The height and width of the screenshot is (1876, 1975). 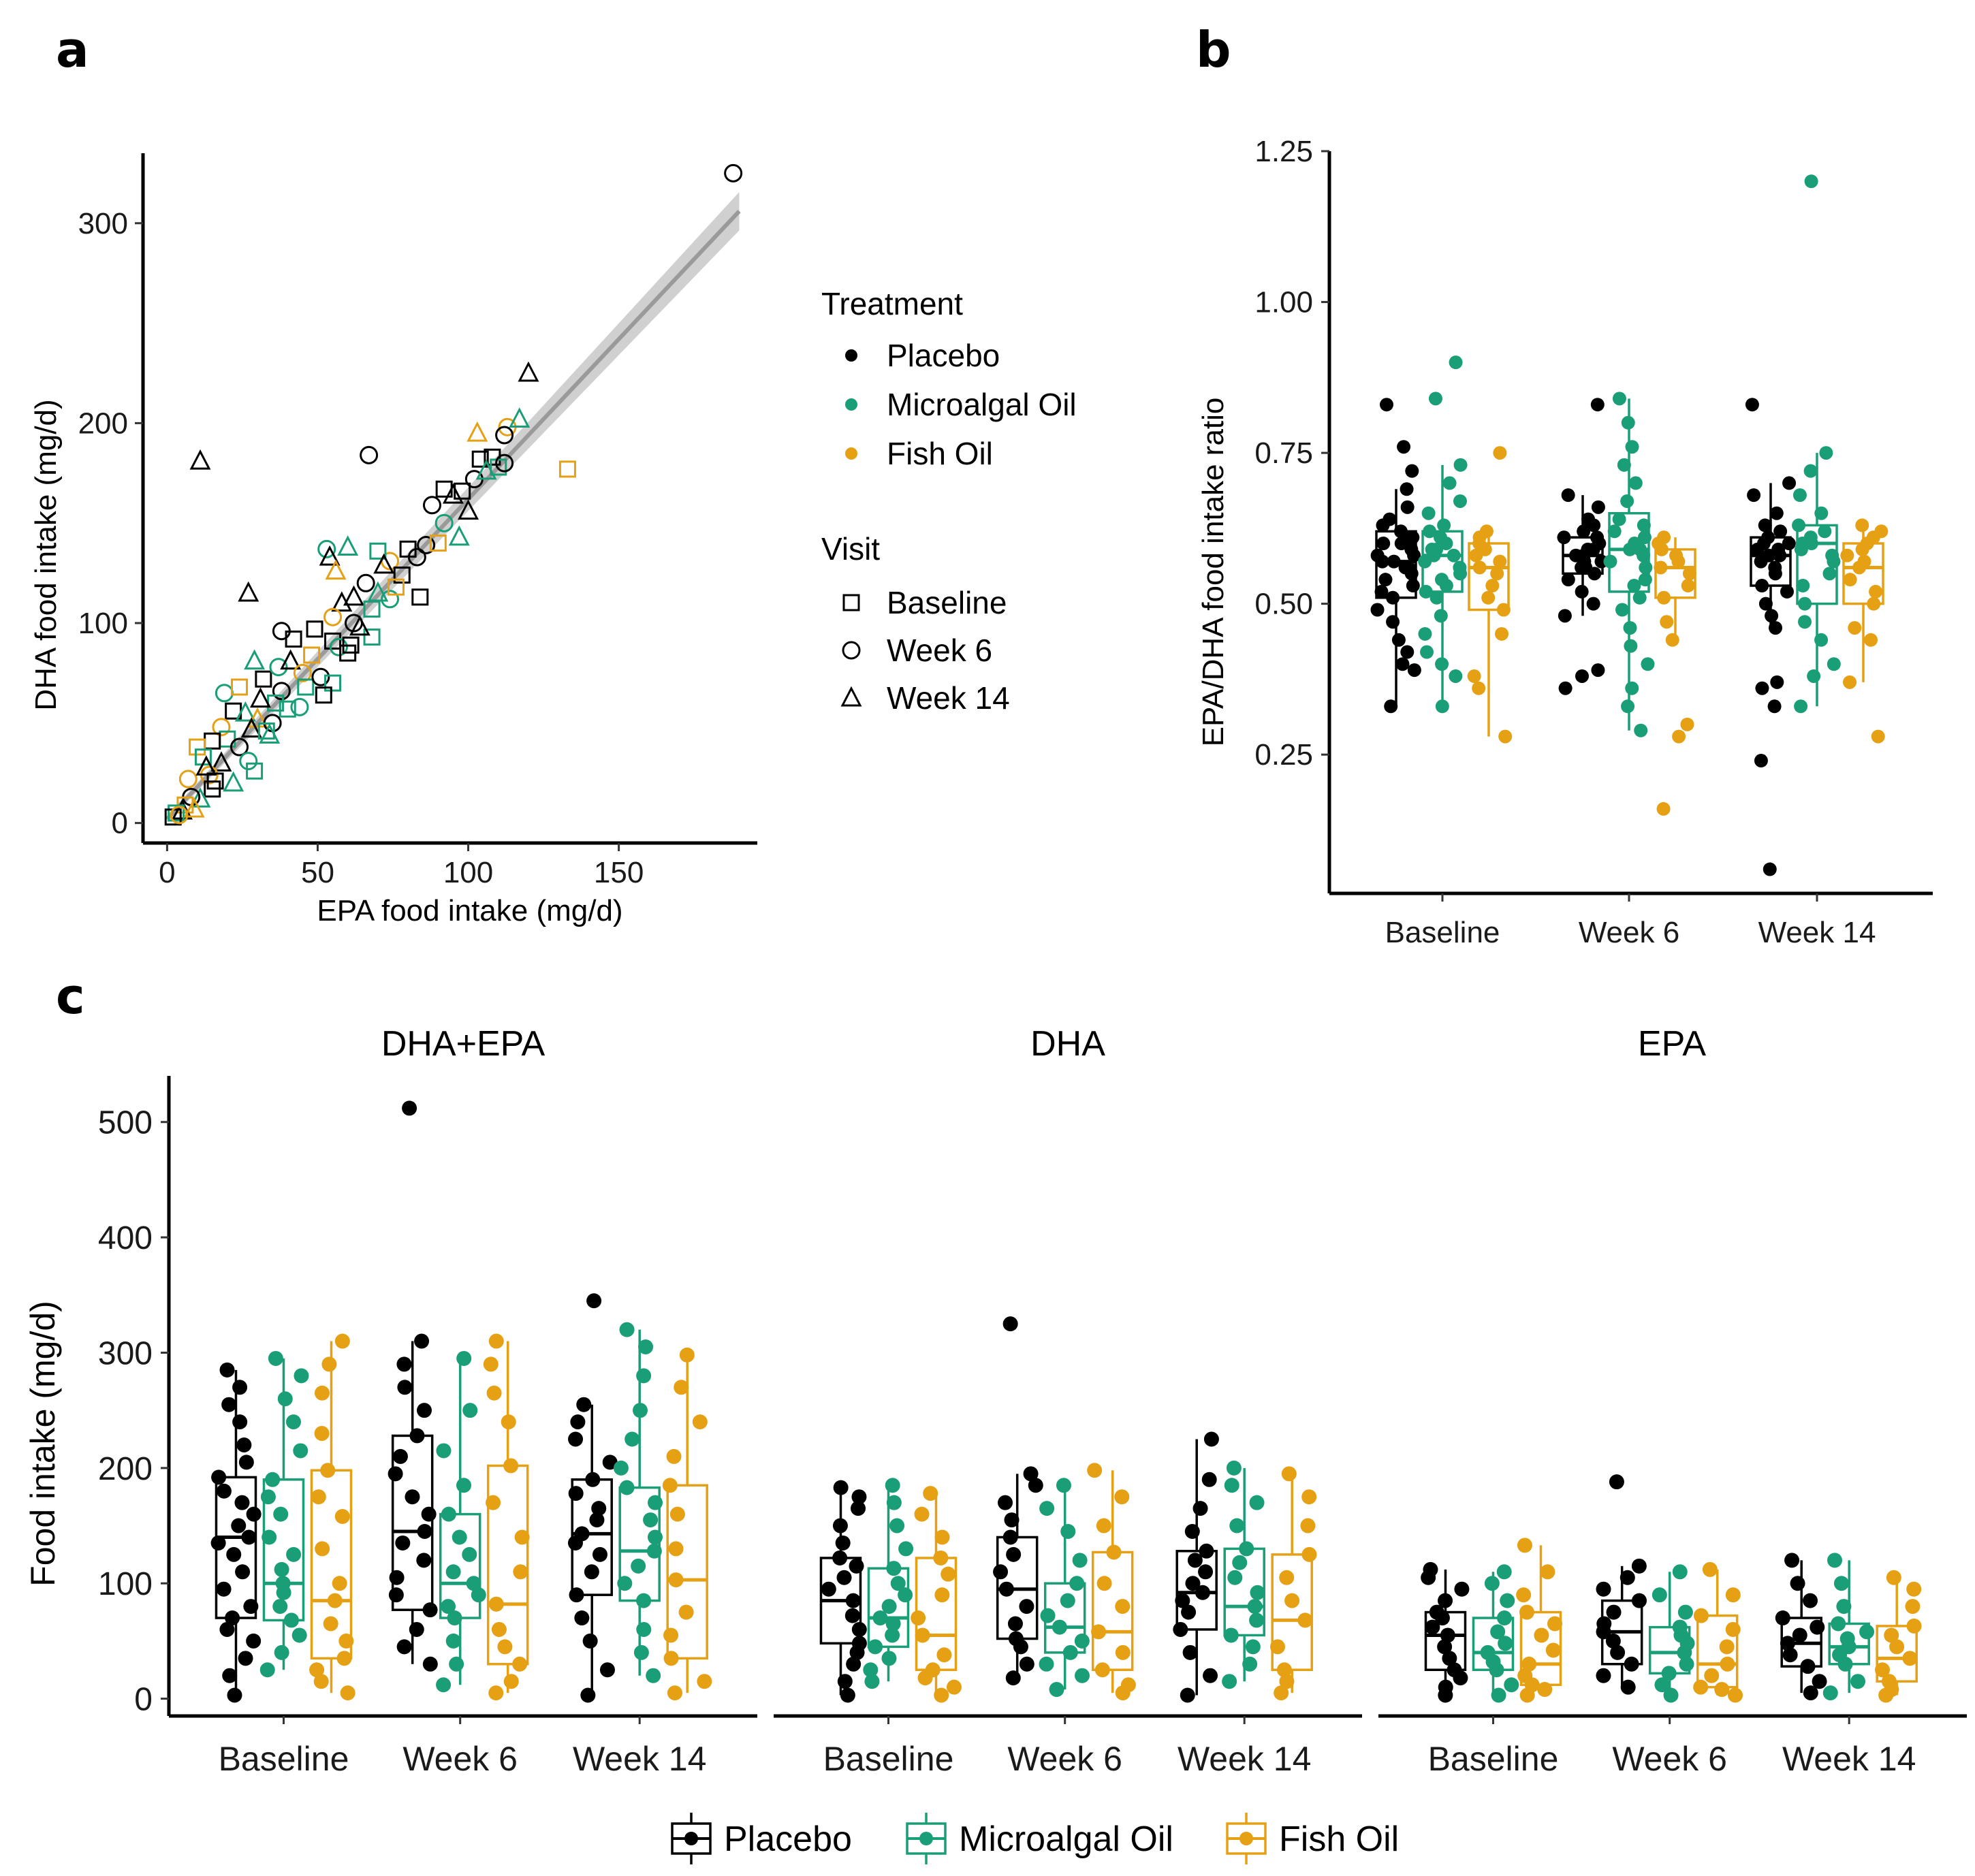 What do you see at coordinates (1524, 1595) in the screenshot?
I see `c-epa-baseline-fish-oil-point` at bounding box center [1524, 1595].